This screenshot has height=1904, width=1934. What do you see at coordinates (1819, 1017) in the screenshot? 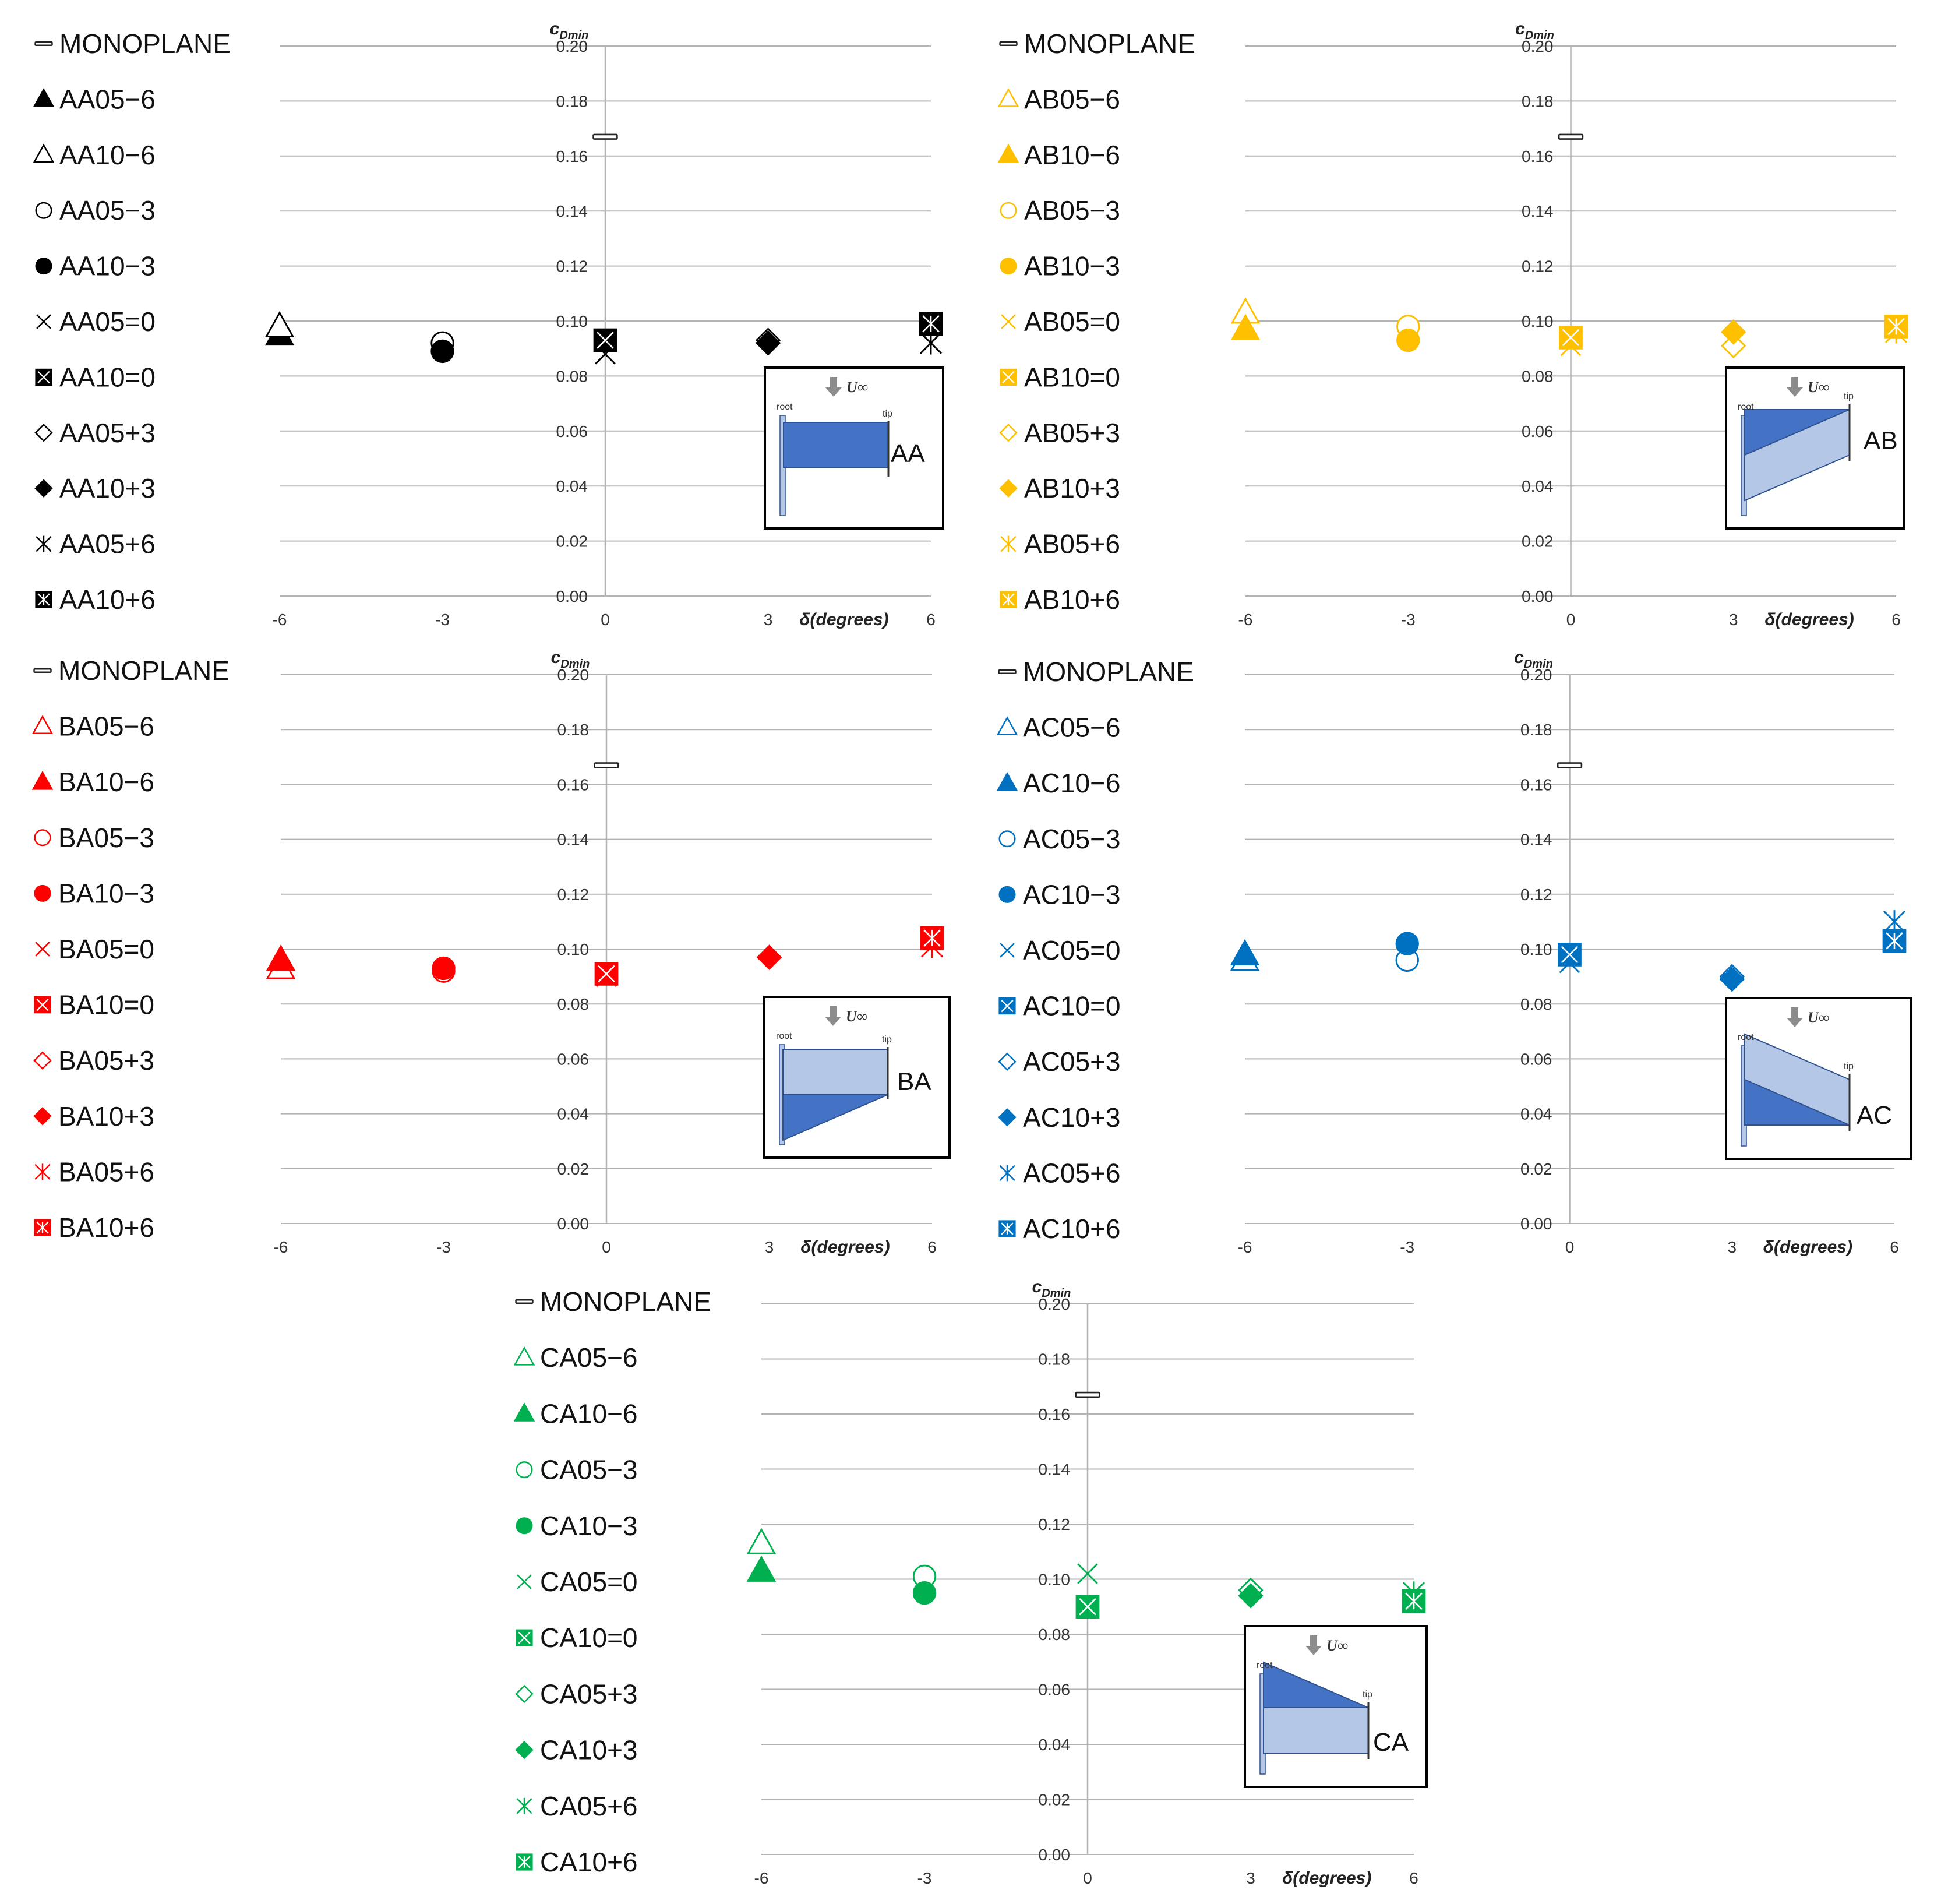
I see `flow-label: U∞` at bounding box center [1819, 1017].